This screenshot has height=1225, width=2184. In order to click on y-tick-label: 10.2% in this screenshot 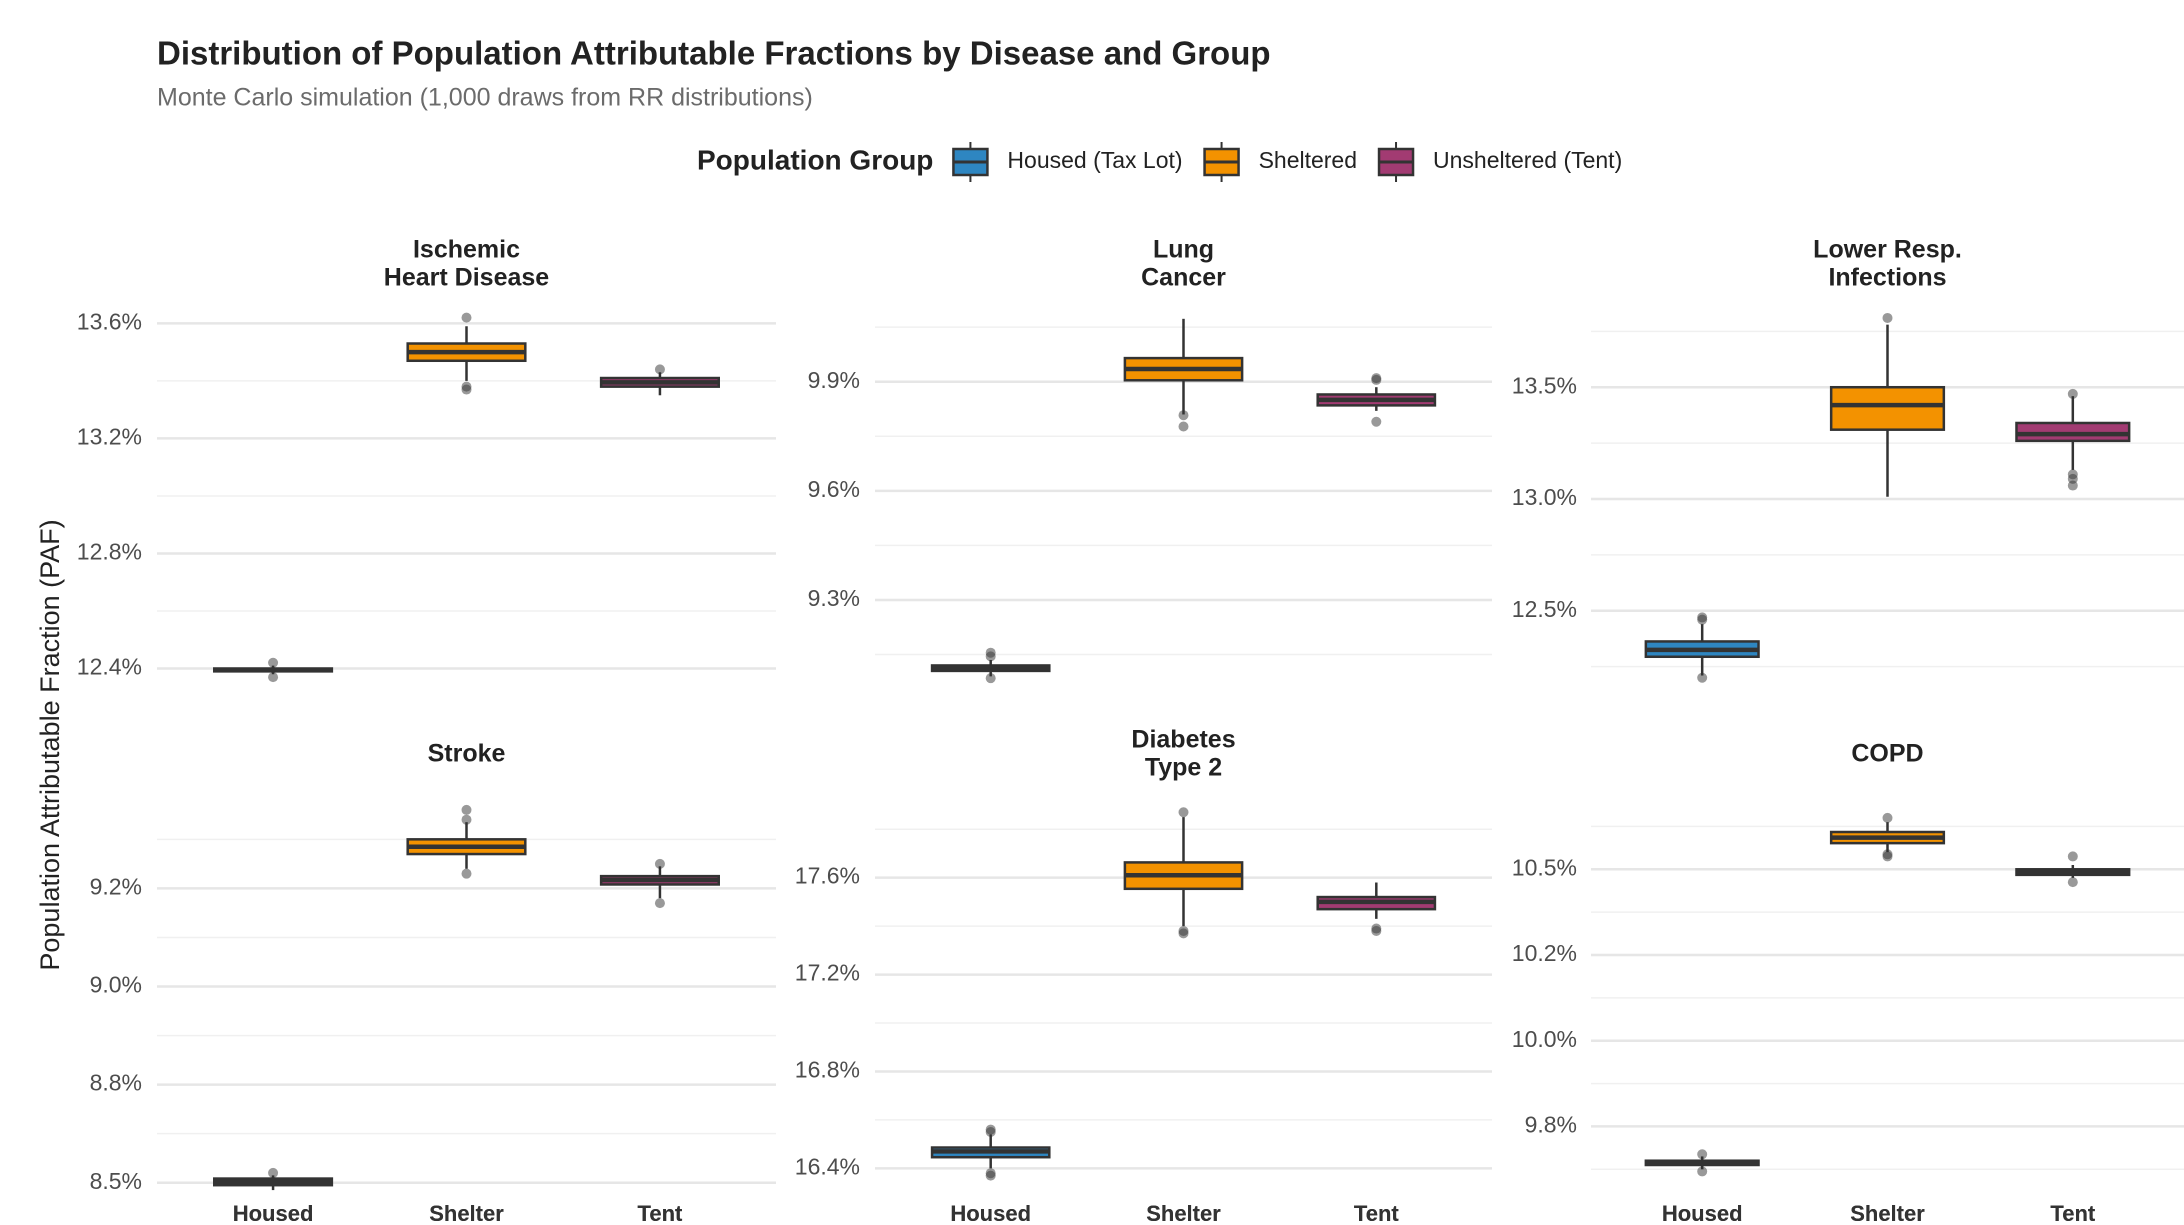, I will do `click(1544, 953)`.